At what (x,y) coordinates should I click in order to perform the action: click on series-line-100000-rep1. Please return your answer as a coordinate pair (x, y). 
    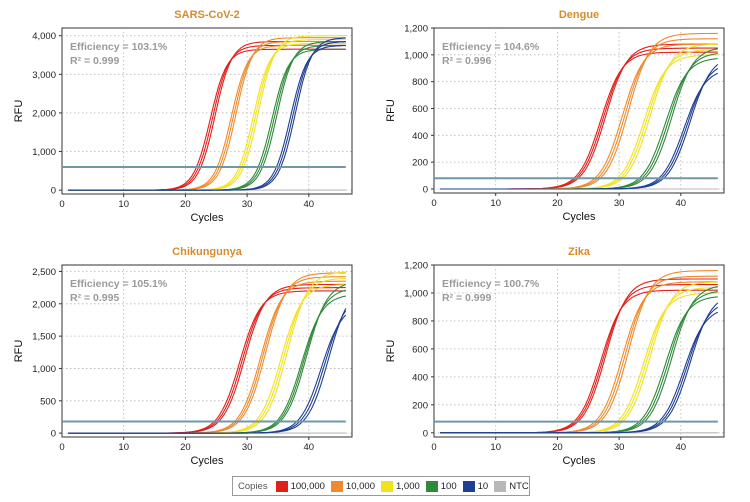
    Looking at the image, I should click on (579, 120).